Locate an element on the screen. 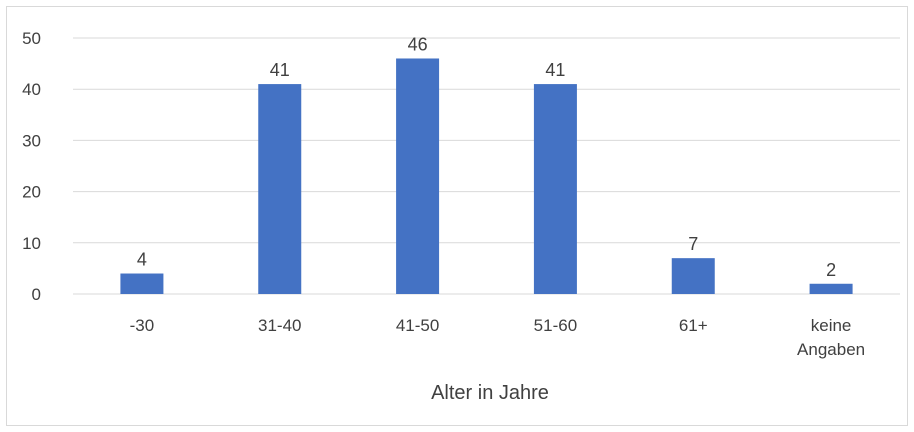  y-tick-label: 0 is located at coordinates (36, 294).